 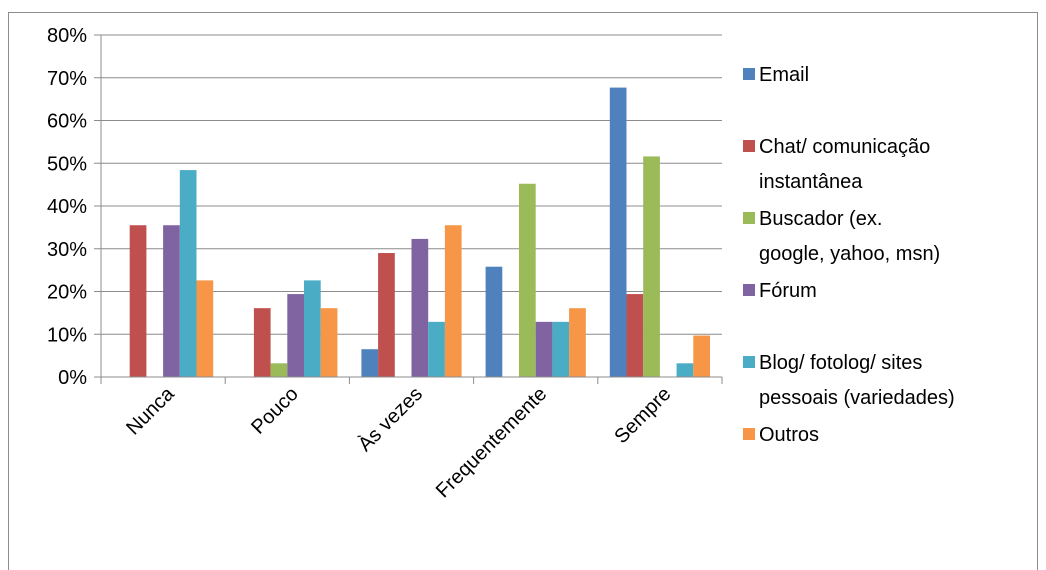 What do you see at coordinates (840, 363) in the screenshot?
I see `legend-label: Blog/ fotolog/ sites` at bounding box center [840, 363].